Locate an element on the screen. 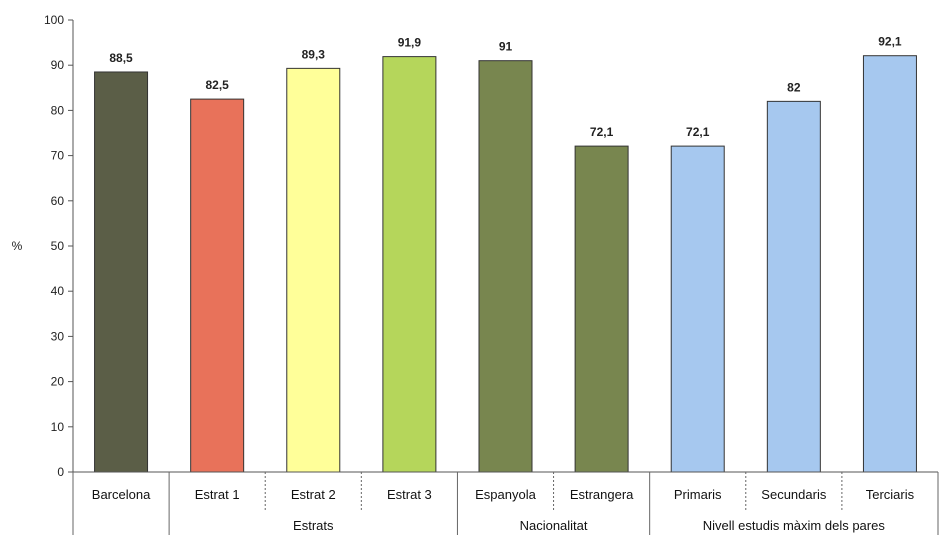 This screenshot has width=943, height=535. y-tick-label: 80 is located at coordinates (58, 110).